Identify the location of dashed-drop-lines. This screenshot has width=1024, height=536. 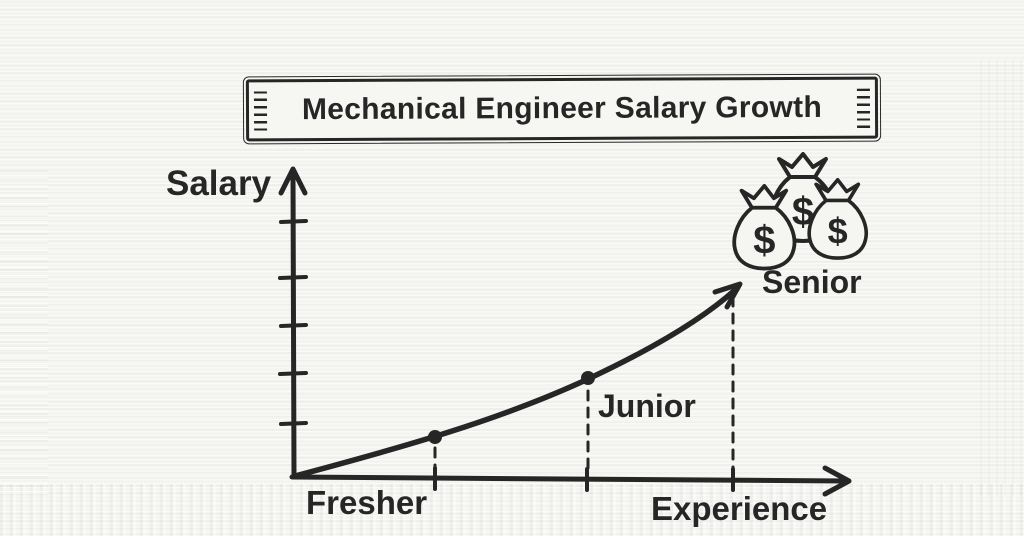
(584, 386).